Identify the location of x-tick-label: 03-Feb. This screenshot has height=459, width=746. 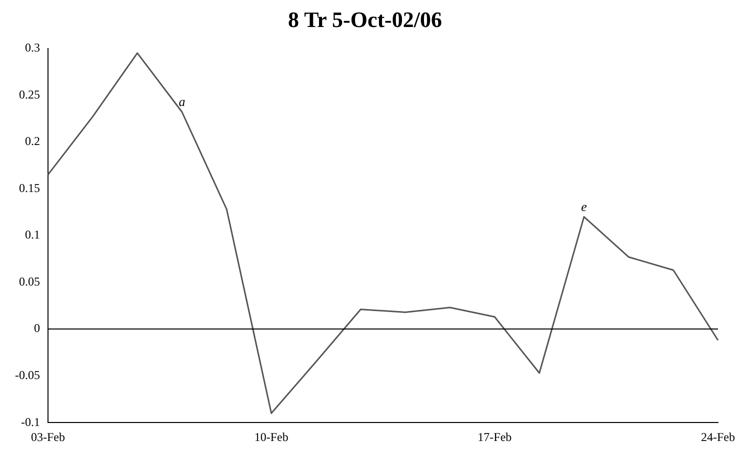
(47, 437).